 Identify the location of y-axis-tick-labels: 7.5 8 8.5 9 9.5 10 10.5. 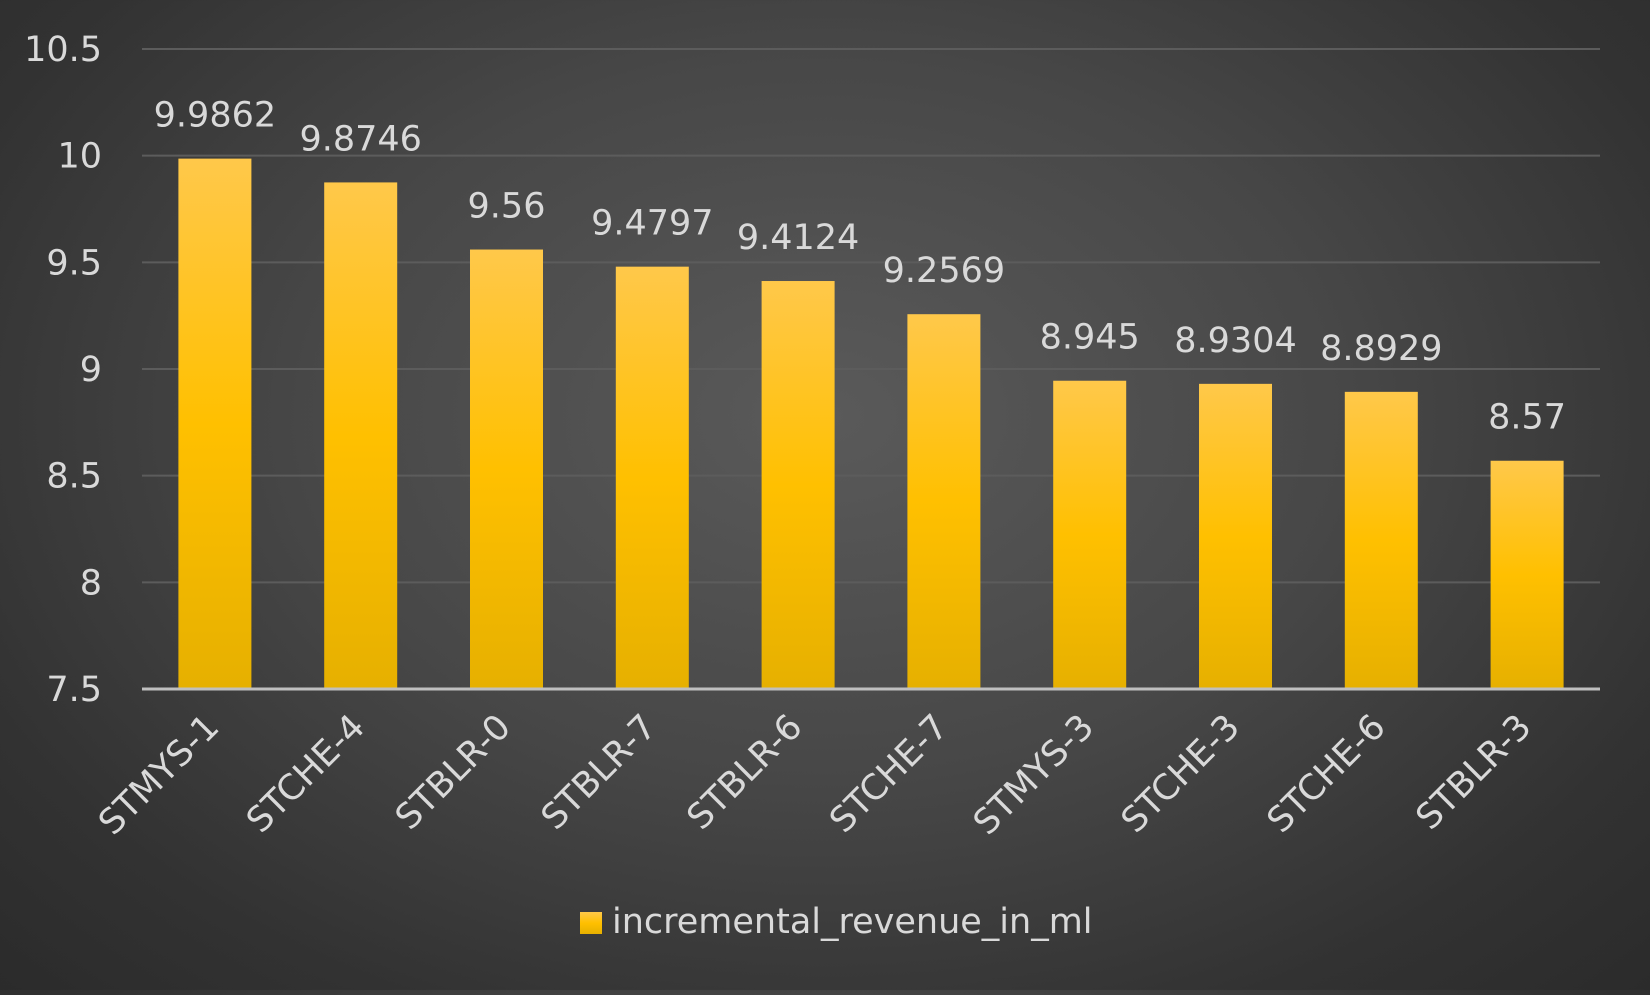
(63, 370).